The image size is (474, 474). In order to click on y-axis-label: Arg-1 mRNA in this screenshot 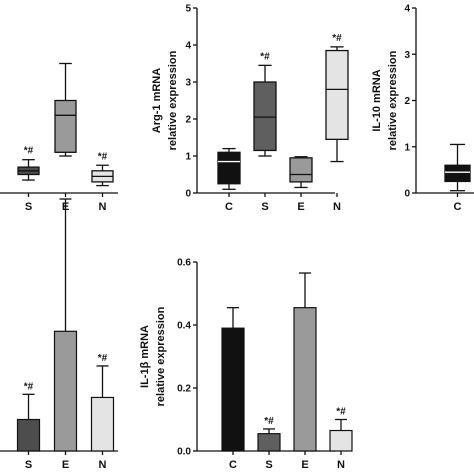, I will do `click(157, 100)`.